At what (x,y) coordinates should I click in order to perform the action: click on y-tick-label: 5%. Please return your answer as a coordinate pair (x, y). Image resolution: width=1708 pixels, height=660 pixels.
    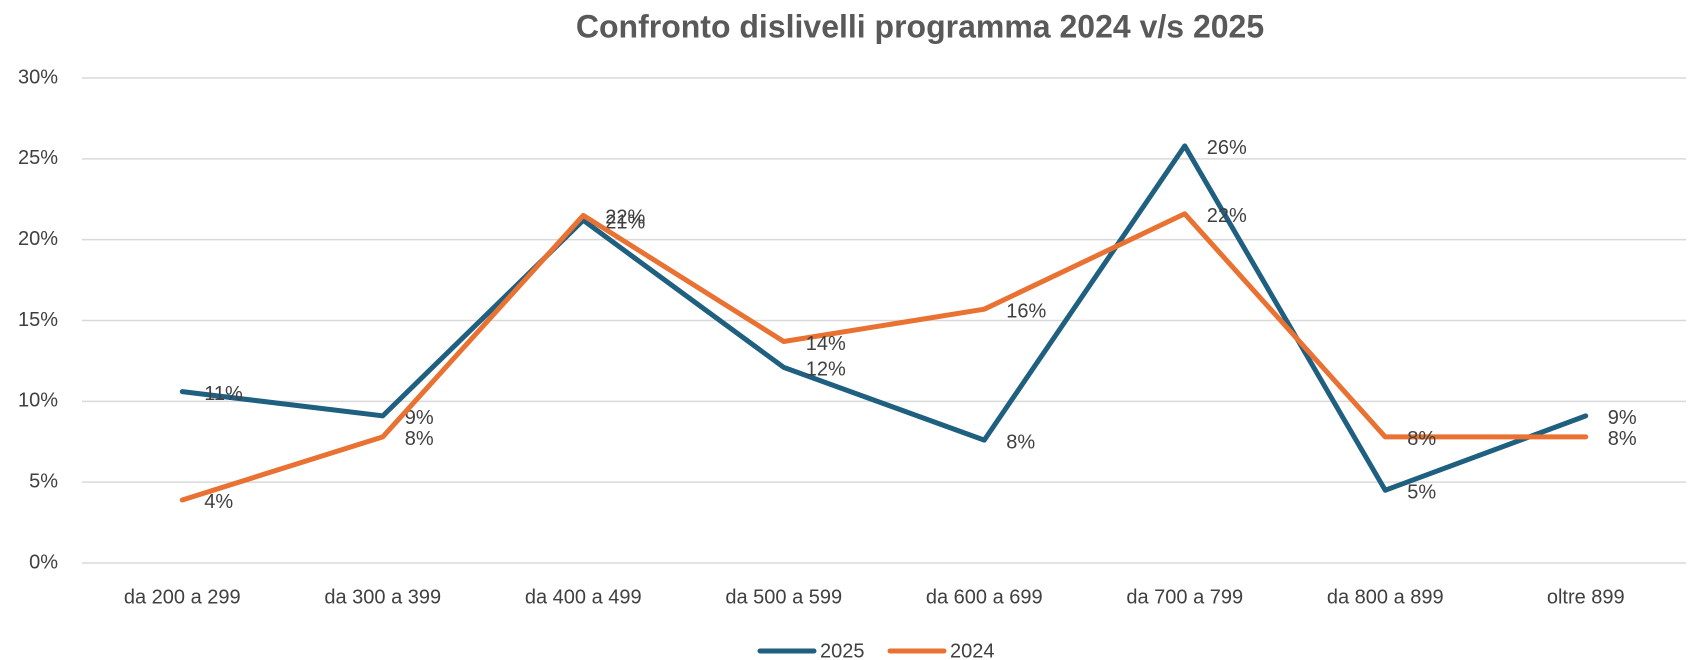
    Looking at the image, I should click on (43, 481).